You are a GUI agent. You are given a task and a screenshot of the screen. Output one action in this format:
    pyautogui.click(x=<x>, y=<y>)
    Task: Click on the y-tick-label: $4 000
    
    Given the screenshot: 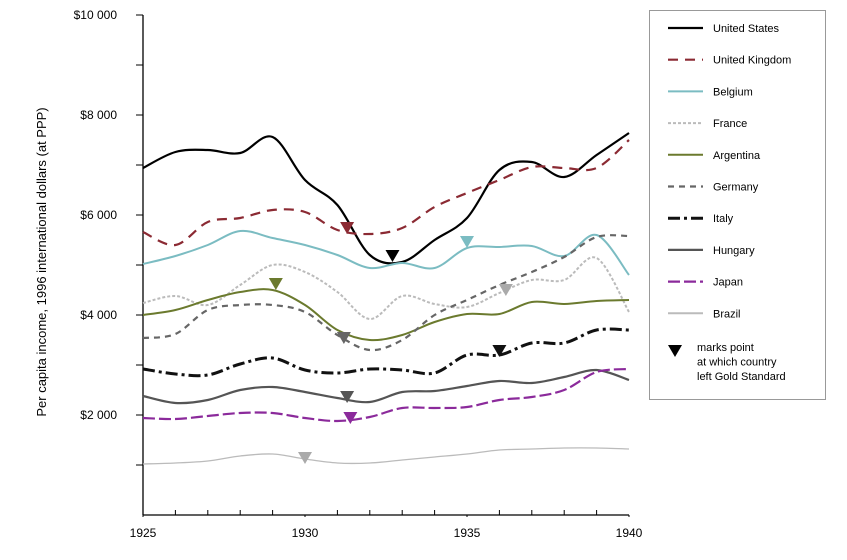 What is the action you would take?
    pyautogui.click(x=98, y=315)
    